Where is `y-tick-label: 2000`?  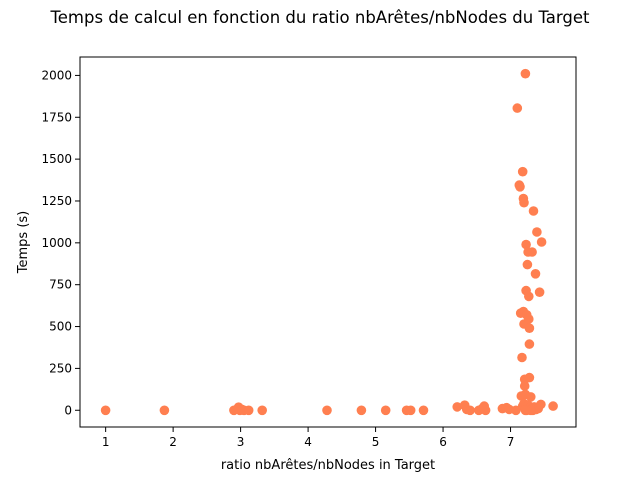
y-tick-label: 2000 is located at coordinates (56, 75).